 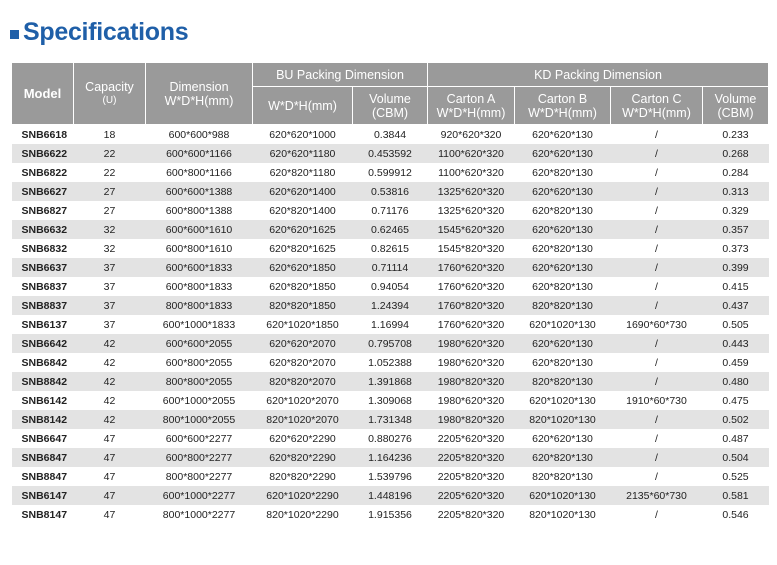 I want to click on cell-carton-b: 620*1020*130, so click(x=562, y=324).